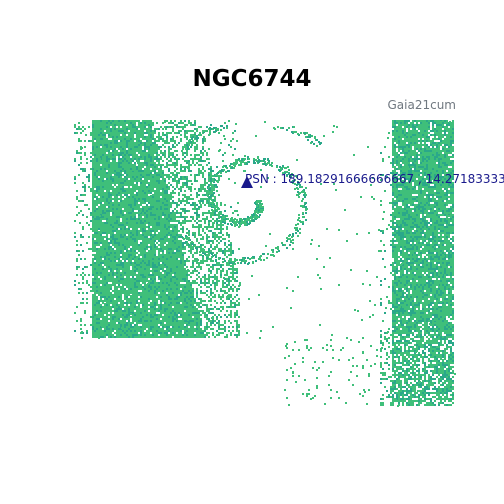 The width and height of the screenshot is (504, 504). Describe the element at coordinates (247, 182) in the screenshot. I see `triangle-up-icon` at that location.